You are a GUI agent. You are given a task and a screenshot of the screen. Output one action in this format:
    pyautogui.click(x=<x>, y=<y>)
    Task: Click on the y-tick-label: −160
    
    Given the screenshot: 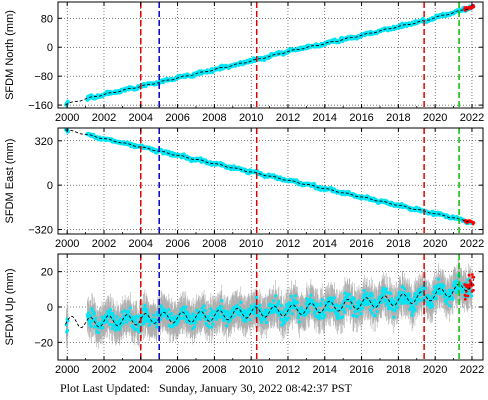 What is the action you would take?
    pyautogui.click(x=40, y=106)
    